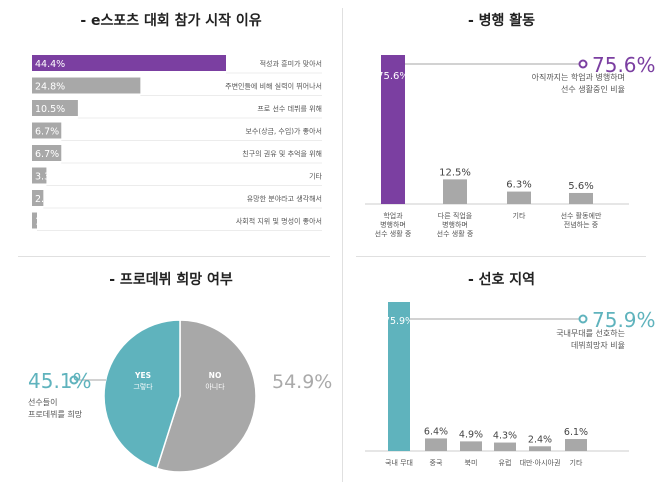  Describe the element at coordinates (540, 439) in the screenshot. I see `region-value-label: 2.4%` at that location.